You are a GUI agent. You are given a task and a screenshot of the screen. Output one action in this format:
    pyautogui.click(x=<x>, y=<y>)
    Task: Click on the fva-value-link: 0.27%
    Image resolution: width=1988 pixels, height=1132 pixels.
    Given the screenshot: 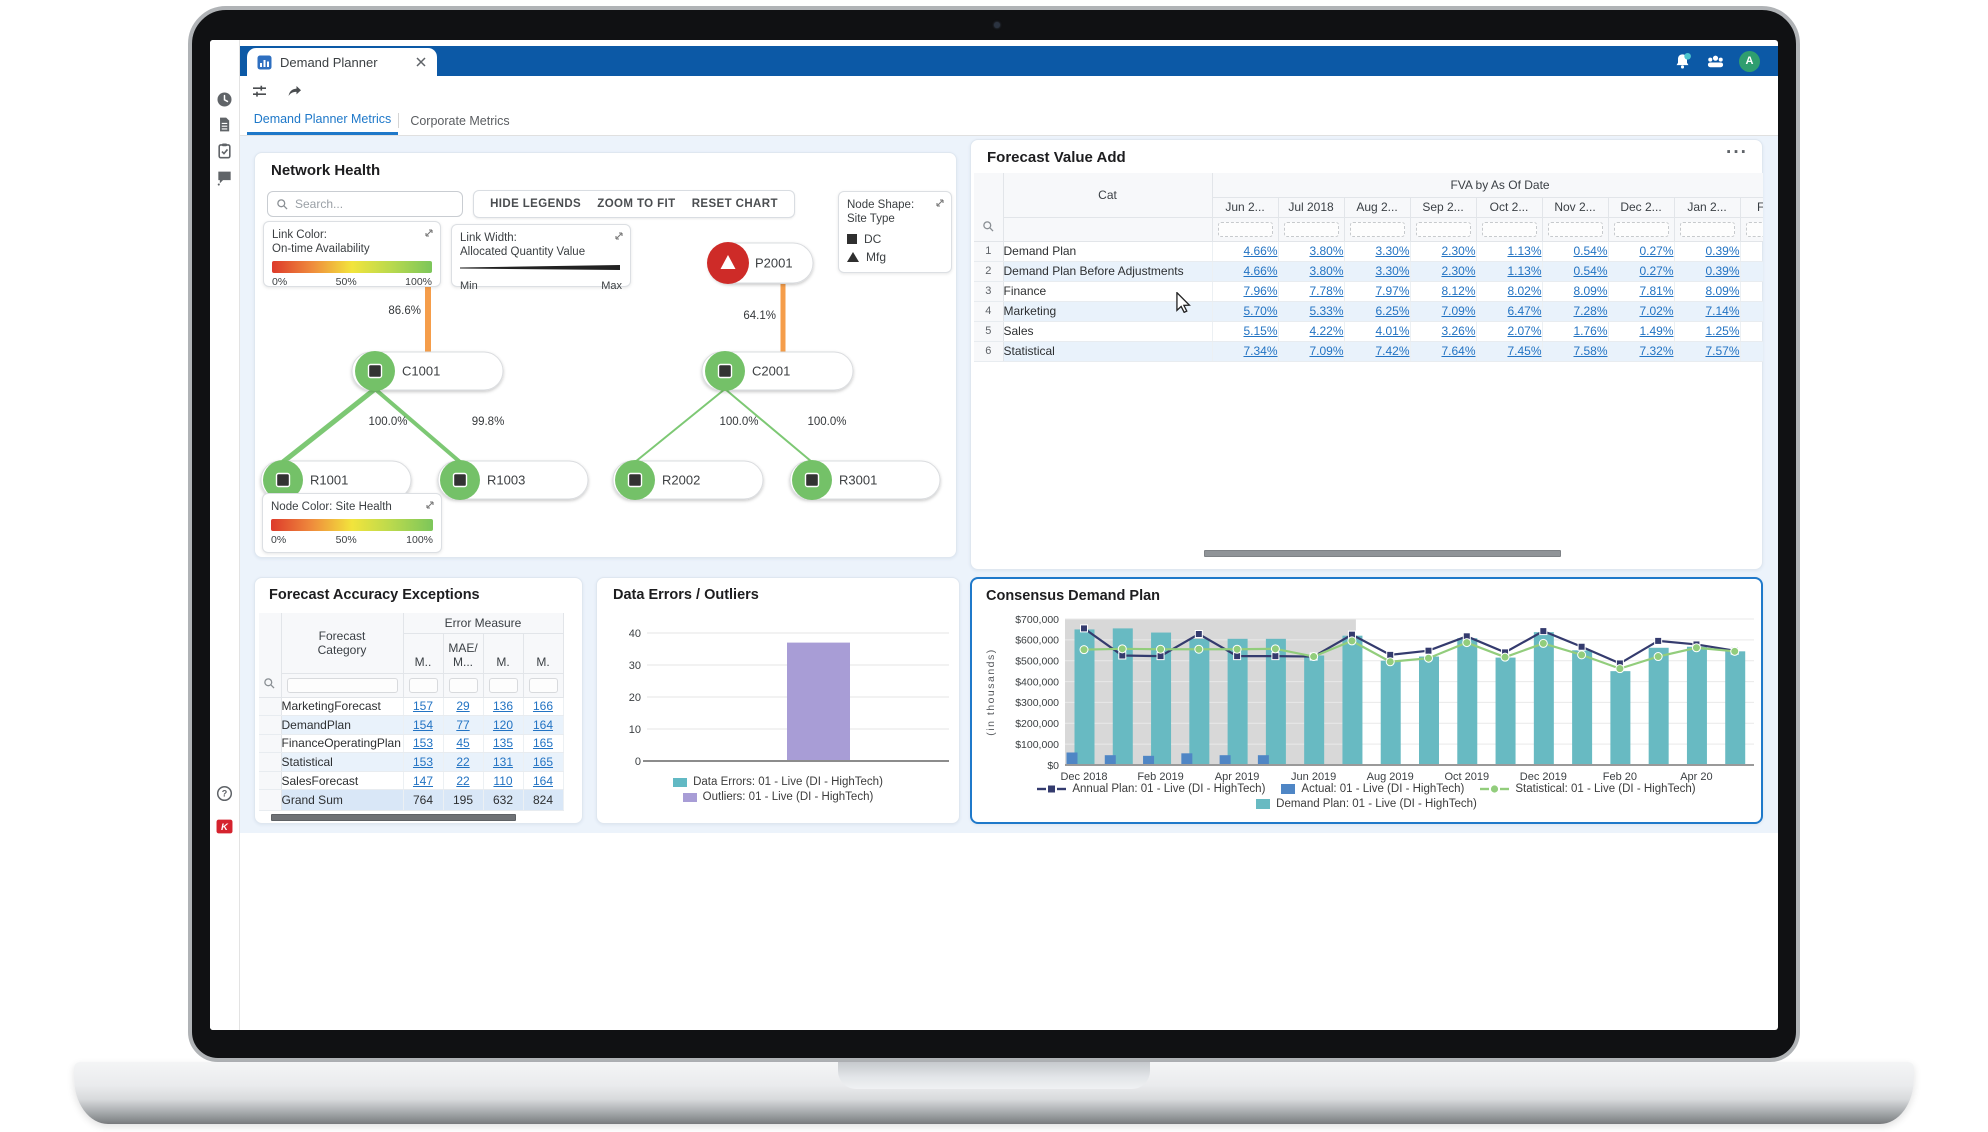 What is the action you would take?
    pyautogui.click(x=1656, y=251)
    